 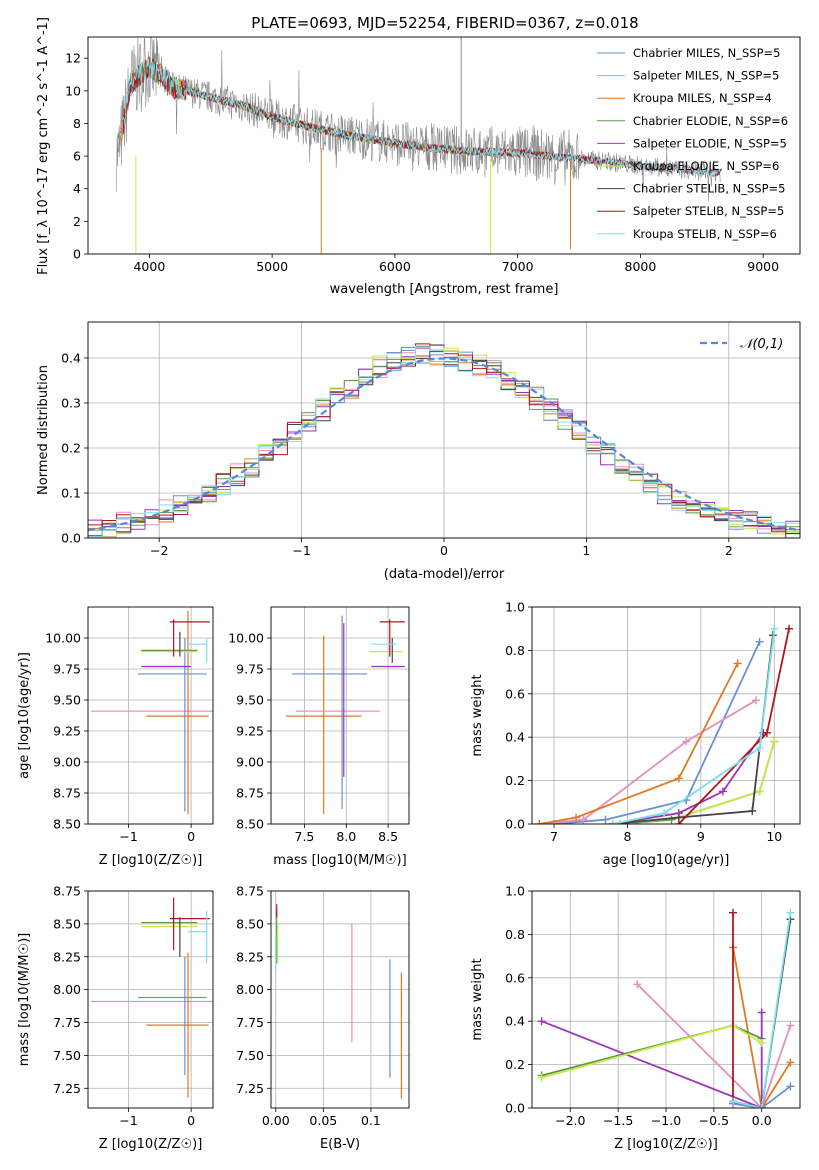 I want to click on y-tick-label: 10, so click(x=73, y=90).